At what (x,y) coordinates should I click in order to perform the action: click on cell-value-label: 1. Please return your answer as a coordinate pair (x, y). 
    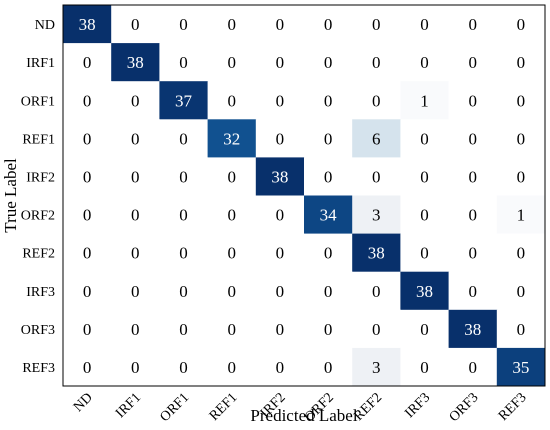
    Looking at the image, I should click on (424, 100).